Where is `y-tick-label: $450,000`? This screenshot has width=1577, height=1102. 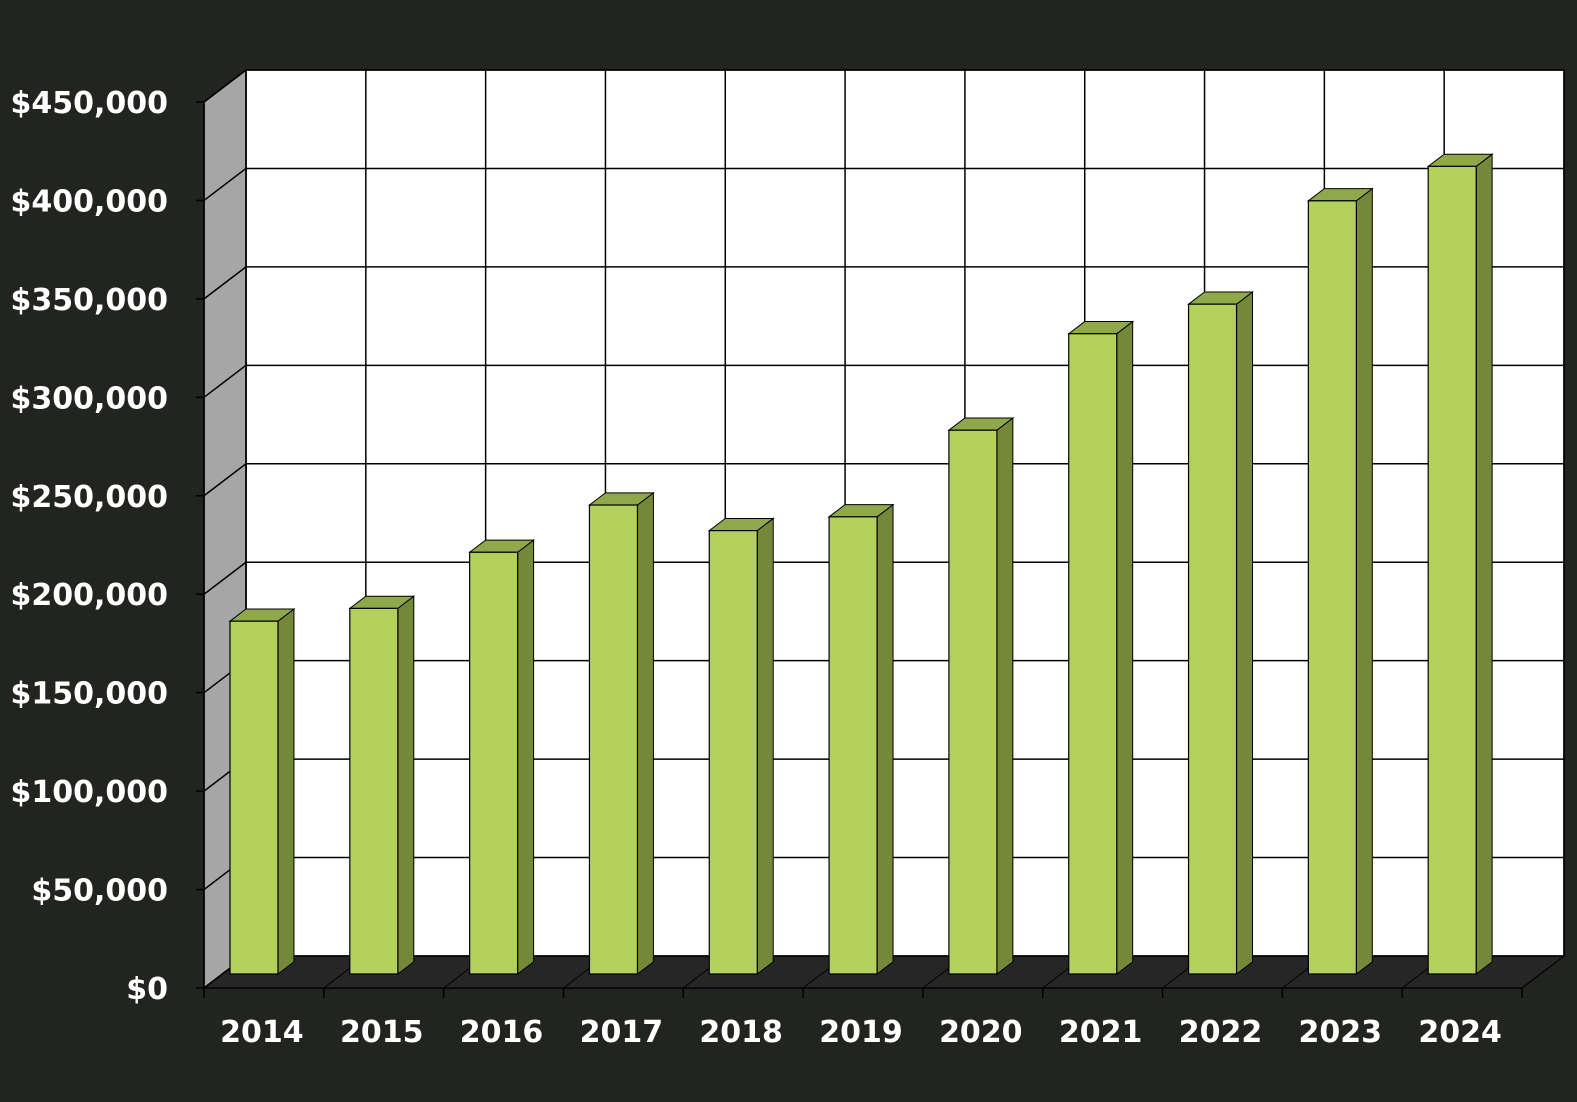 y-tick-label: $450,000 is located at coordinates (89, 103).